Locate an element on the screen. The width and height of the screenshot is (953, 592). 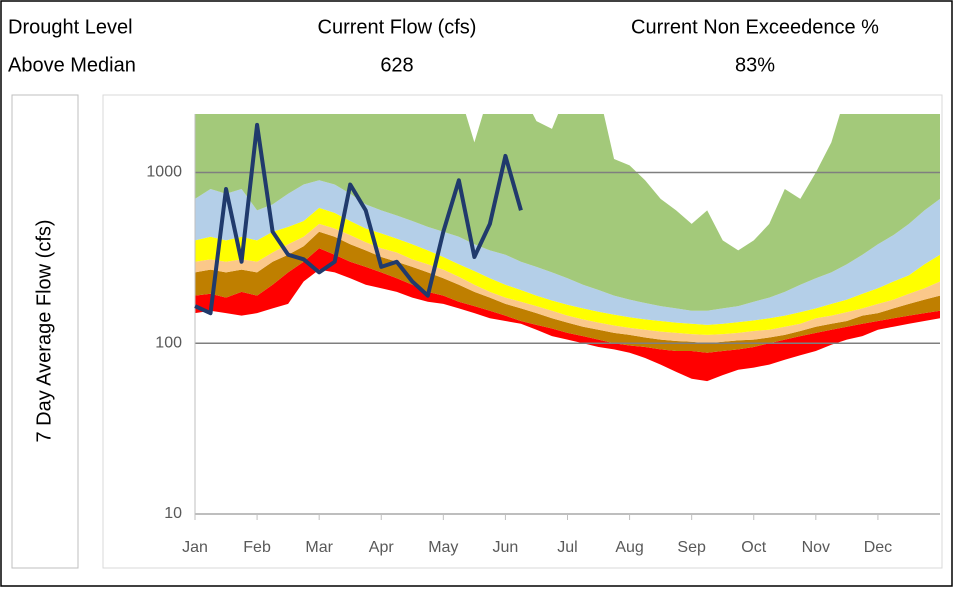
y-tick-label: 1000 is located at coordinates (164, 172).